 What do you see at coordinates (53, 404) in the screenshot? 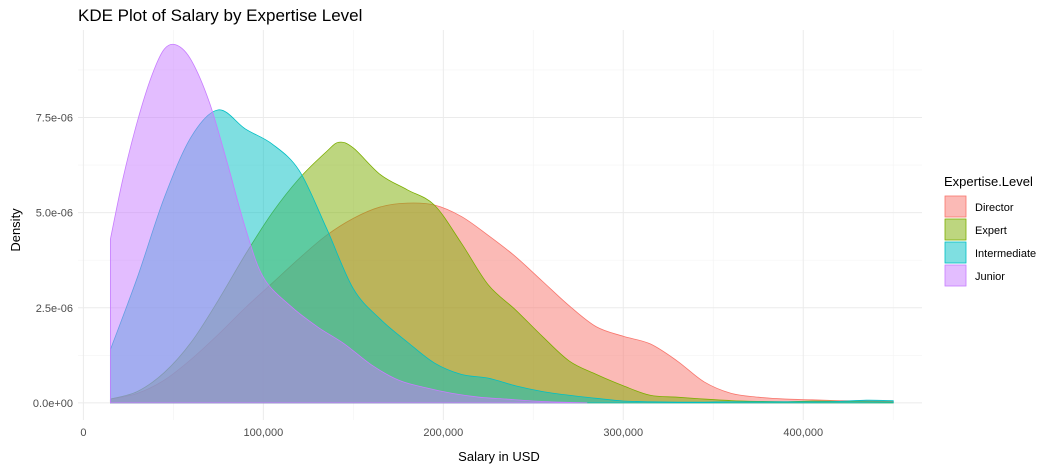
I see `y-tick-label: 0.0e+00` at bounding box center [53, 404].